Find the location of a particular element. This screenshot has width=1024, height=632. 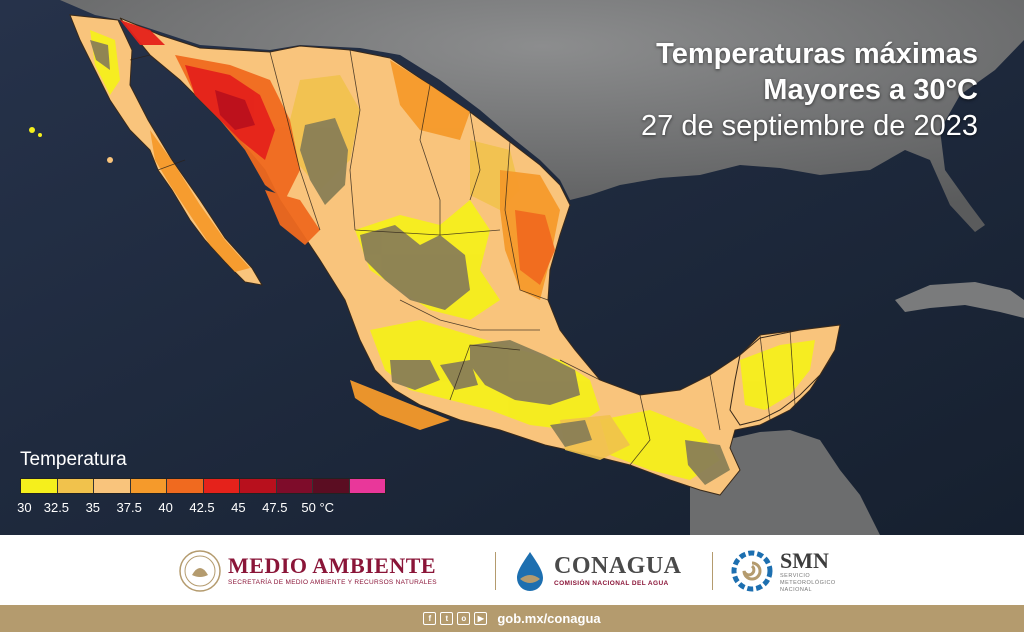

smn-spiral-icon is located at coordinates (752, 571).